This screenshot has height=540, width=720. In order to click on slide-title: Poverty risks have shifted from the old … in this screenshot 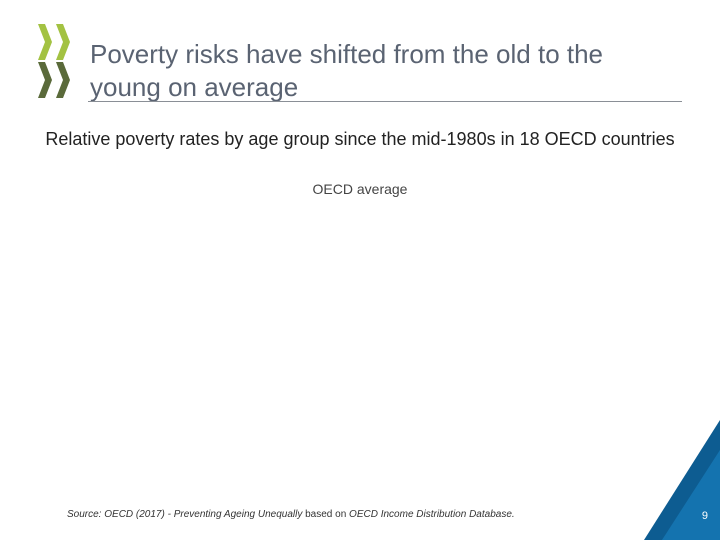, I will do `click(347, 70)`.